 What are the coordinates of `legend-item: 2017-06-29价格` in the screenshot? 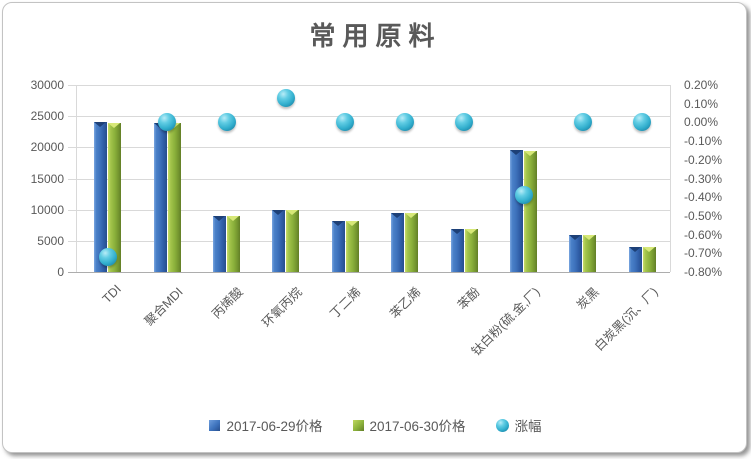 It's located at (266, 425).